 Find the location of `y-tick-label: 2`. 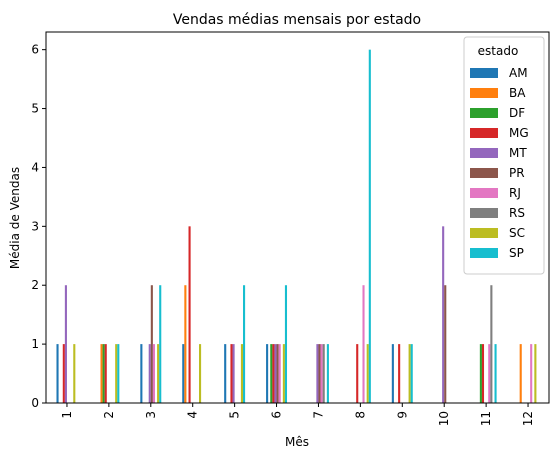

y-tick-label: 2 is located at coordinates (35, 285).